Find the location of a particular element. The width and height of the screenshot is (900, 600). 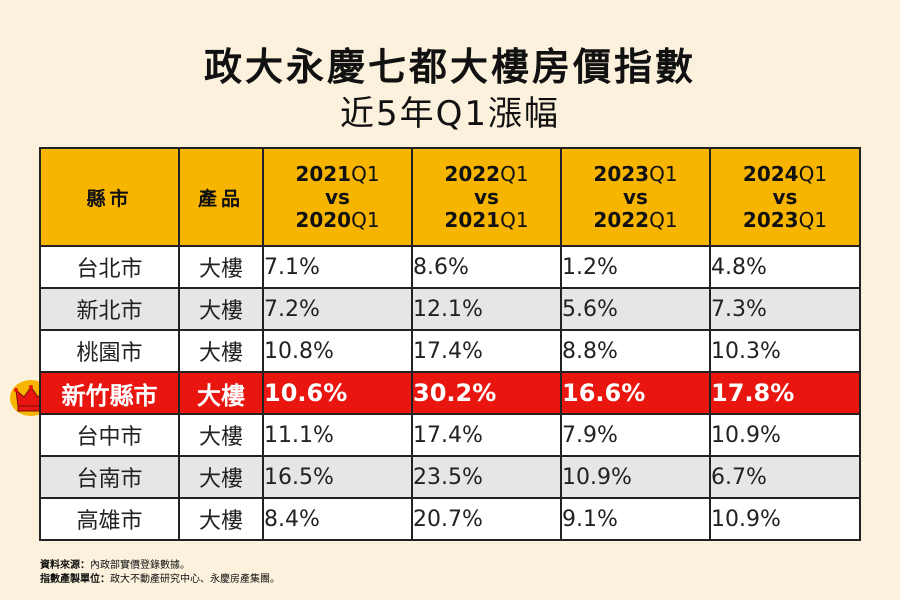

source-note: 資料來源：內政部實價登錄數據。 is located at coordinates (160, 566).